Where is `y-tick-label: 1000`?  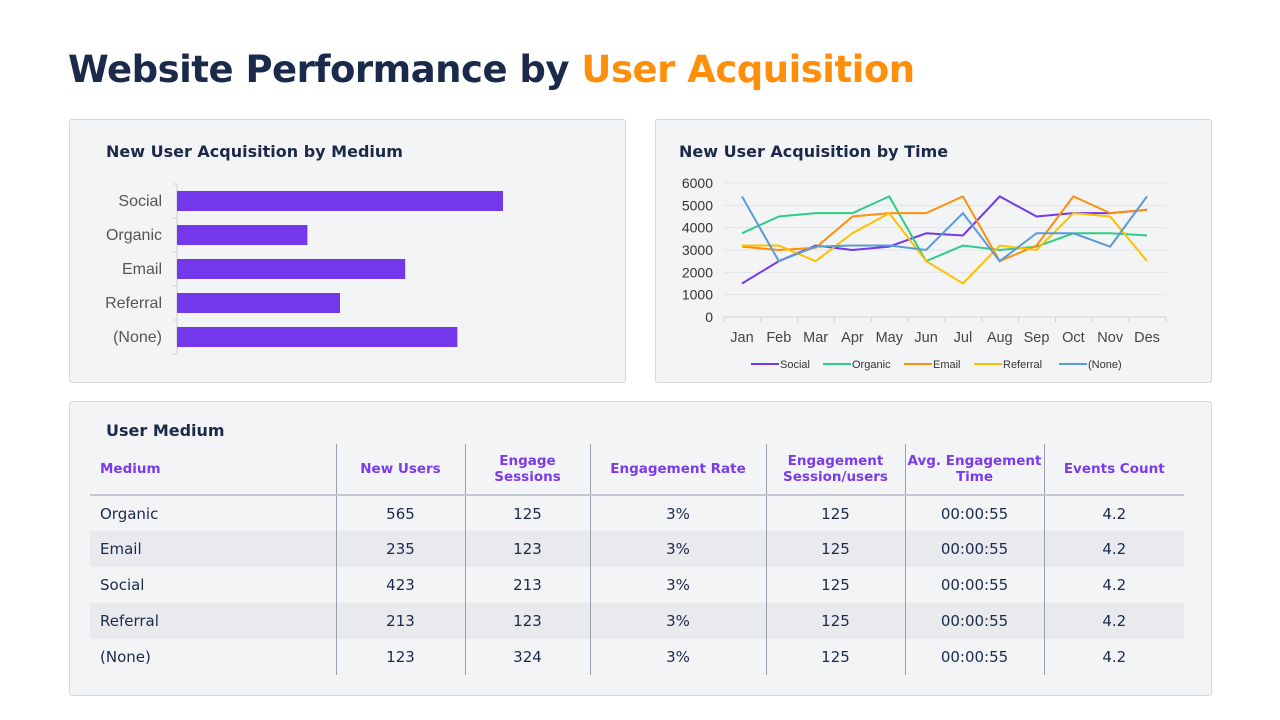 y-tick-label: 1000 is located at coordinates (697, 295).